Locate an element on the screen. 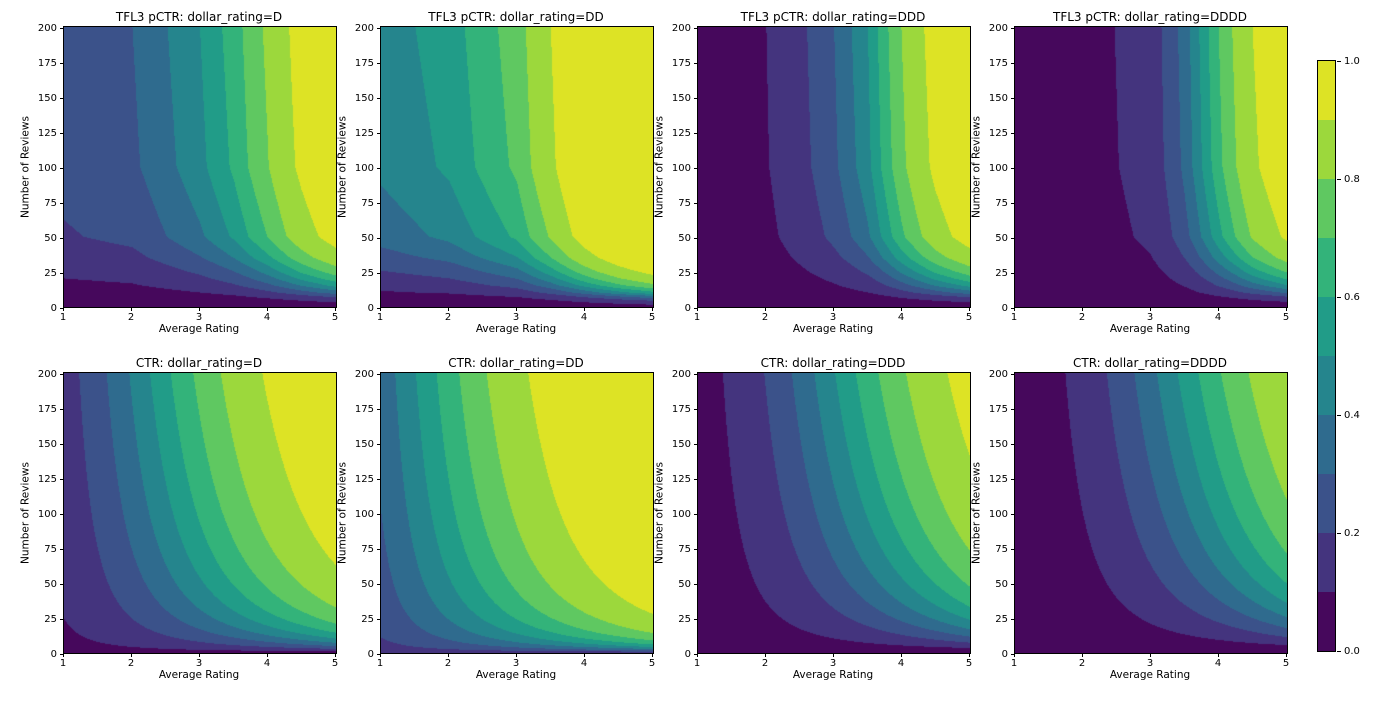 This screenshot has height=711, width=1386. subplot-title: CTR: dollar_rating=D is located at coordinates (199, 363).